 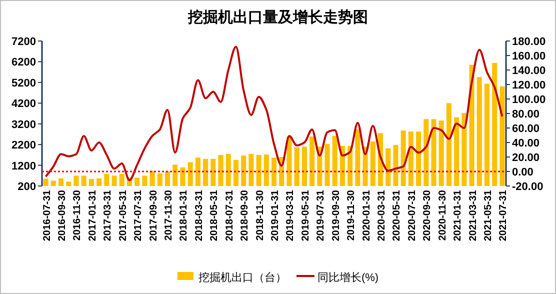 I want to click on x-tick-label: 2018-11-30, so click(x=260, y=215).